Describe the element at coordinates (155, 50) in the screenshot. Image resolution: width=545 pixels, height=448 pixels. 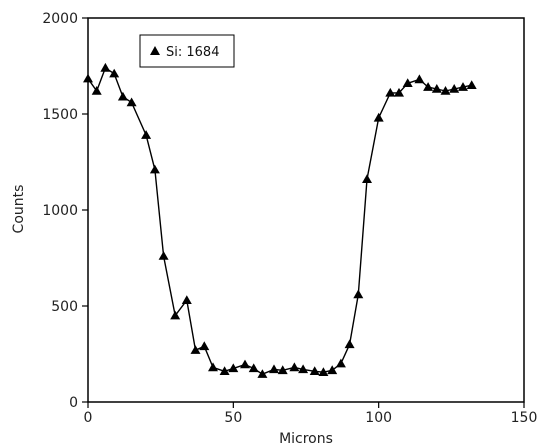
I see `legend-triangle-marker` at that location.